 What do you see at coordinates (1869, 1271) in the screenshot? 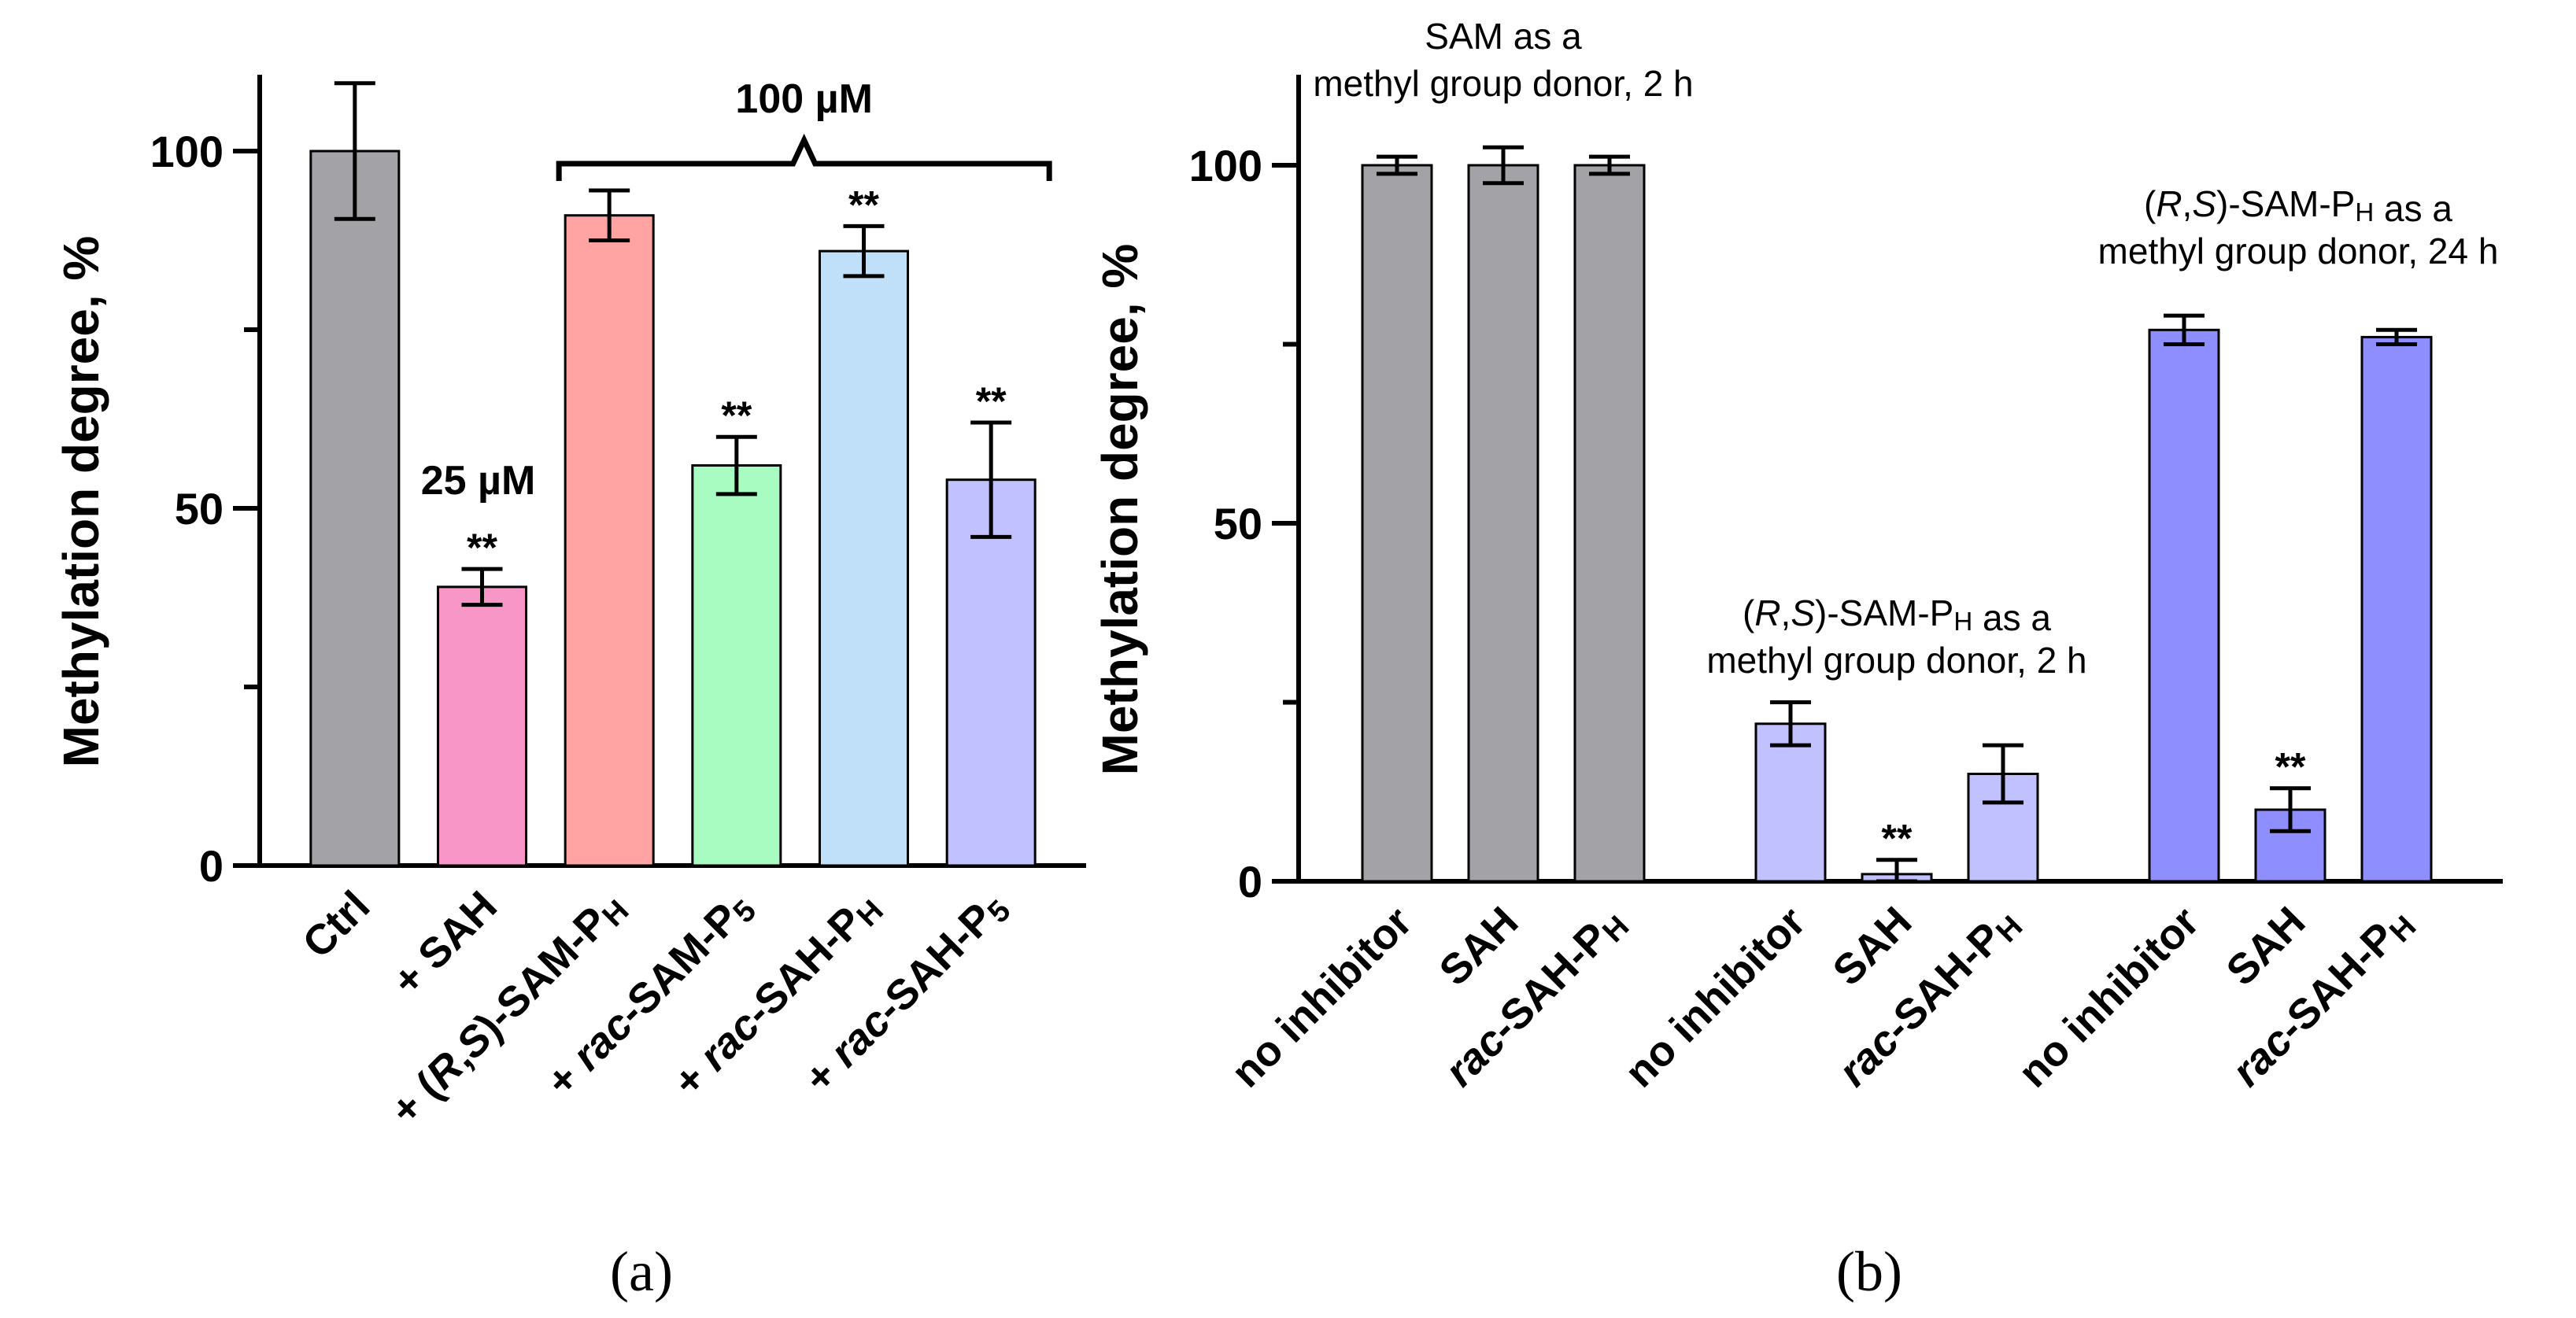
I see `panel-label: (b)` at bounding box center [1869, 1271].